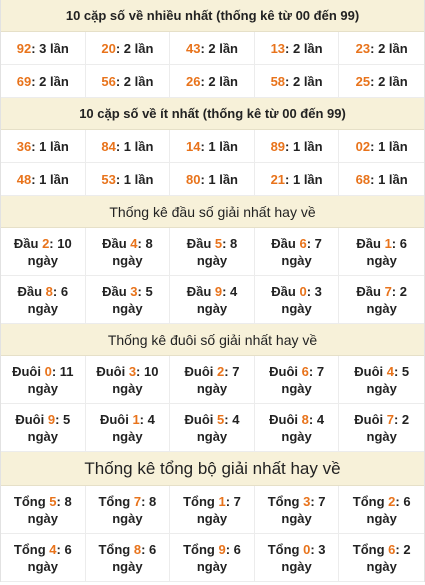  Describe the element at coordinates (303, 509) in the screenshot. I see `count-text: : 7 ngày` at that location.